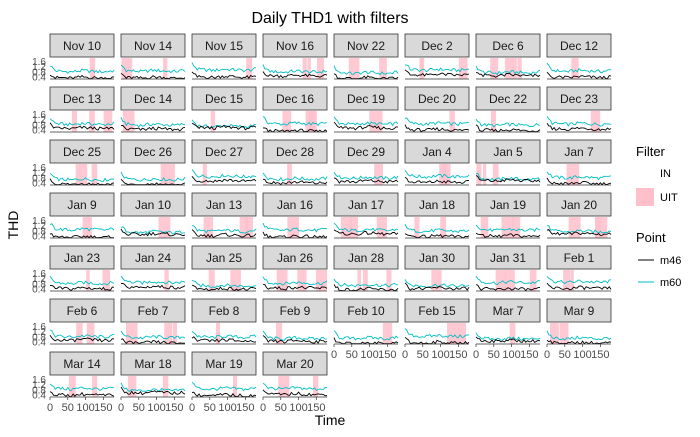 The image size is (700, 437). Describe the element at coordinates (437, 311) in the screenshot. I see `facet-strip-label: Feb 15` at that location.